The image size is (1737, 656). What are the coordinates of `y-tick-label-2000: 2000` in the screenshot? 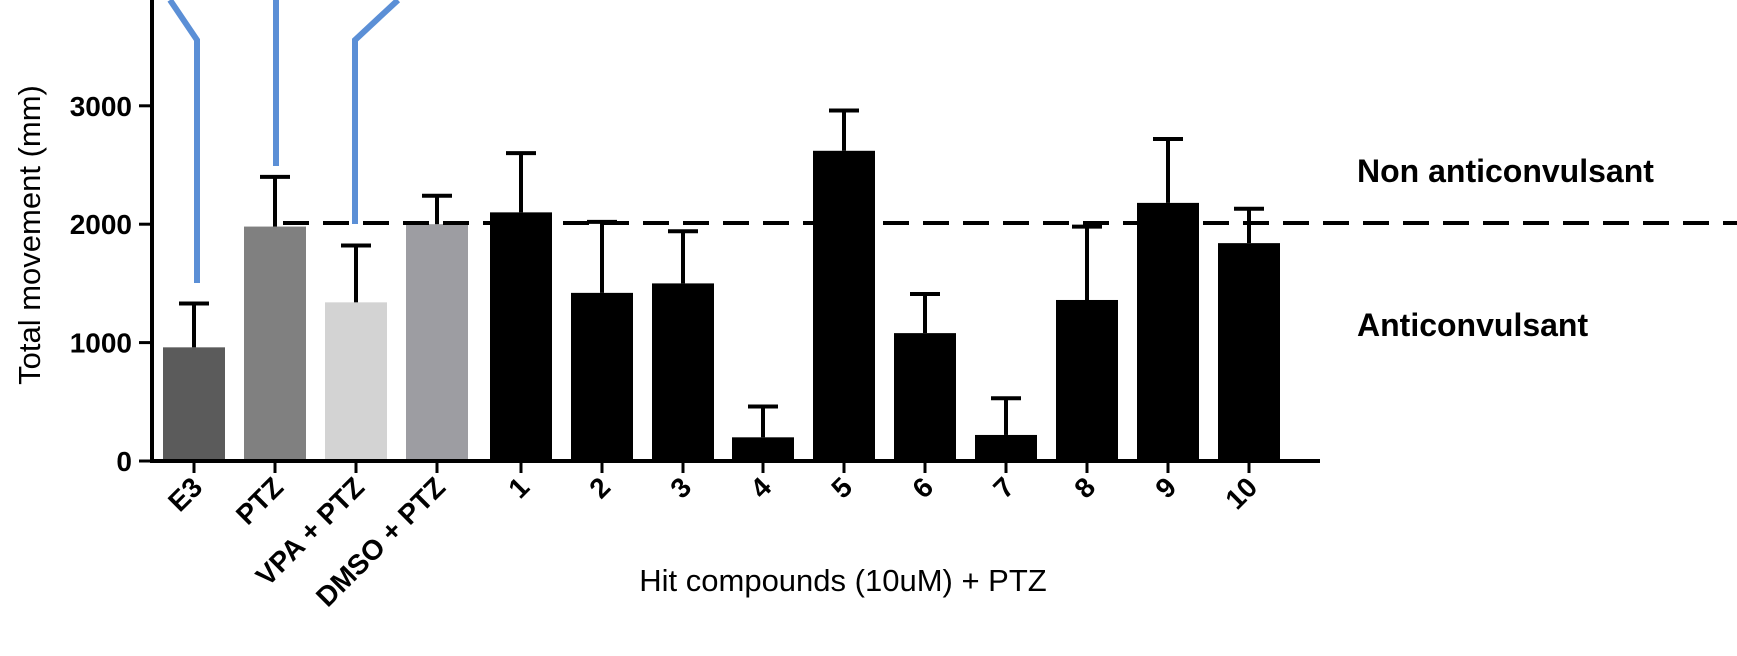 It's located at (101, 224).